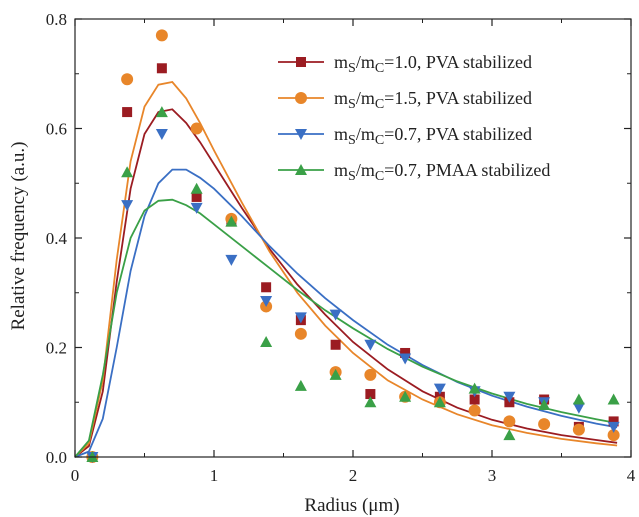  Describe the element at coordinates (57, 238) in the screenshot. I see `y-tick-label: 0.4` at that location.